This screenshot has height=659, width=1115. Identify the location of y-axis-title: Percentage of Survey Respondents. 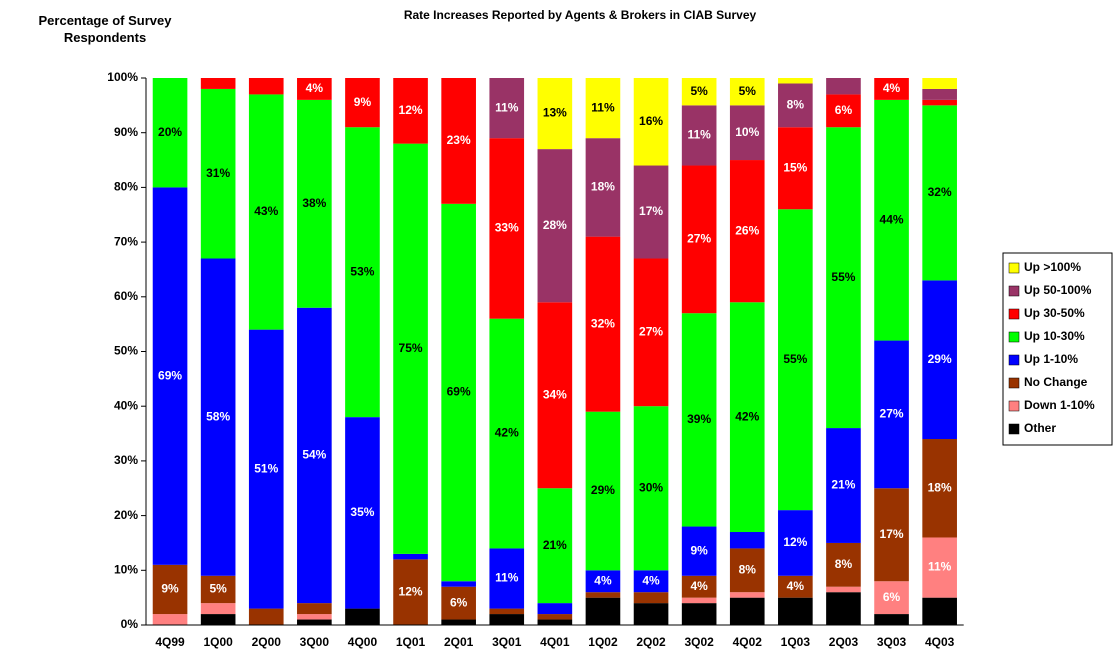
(105, 29).